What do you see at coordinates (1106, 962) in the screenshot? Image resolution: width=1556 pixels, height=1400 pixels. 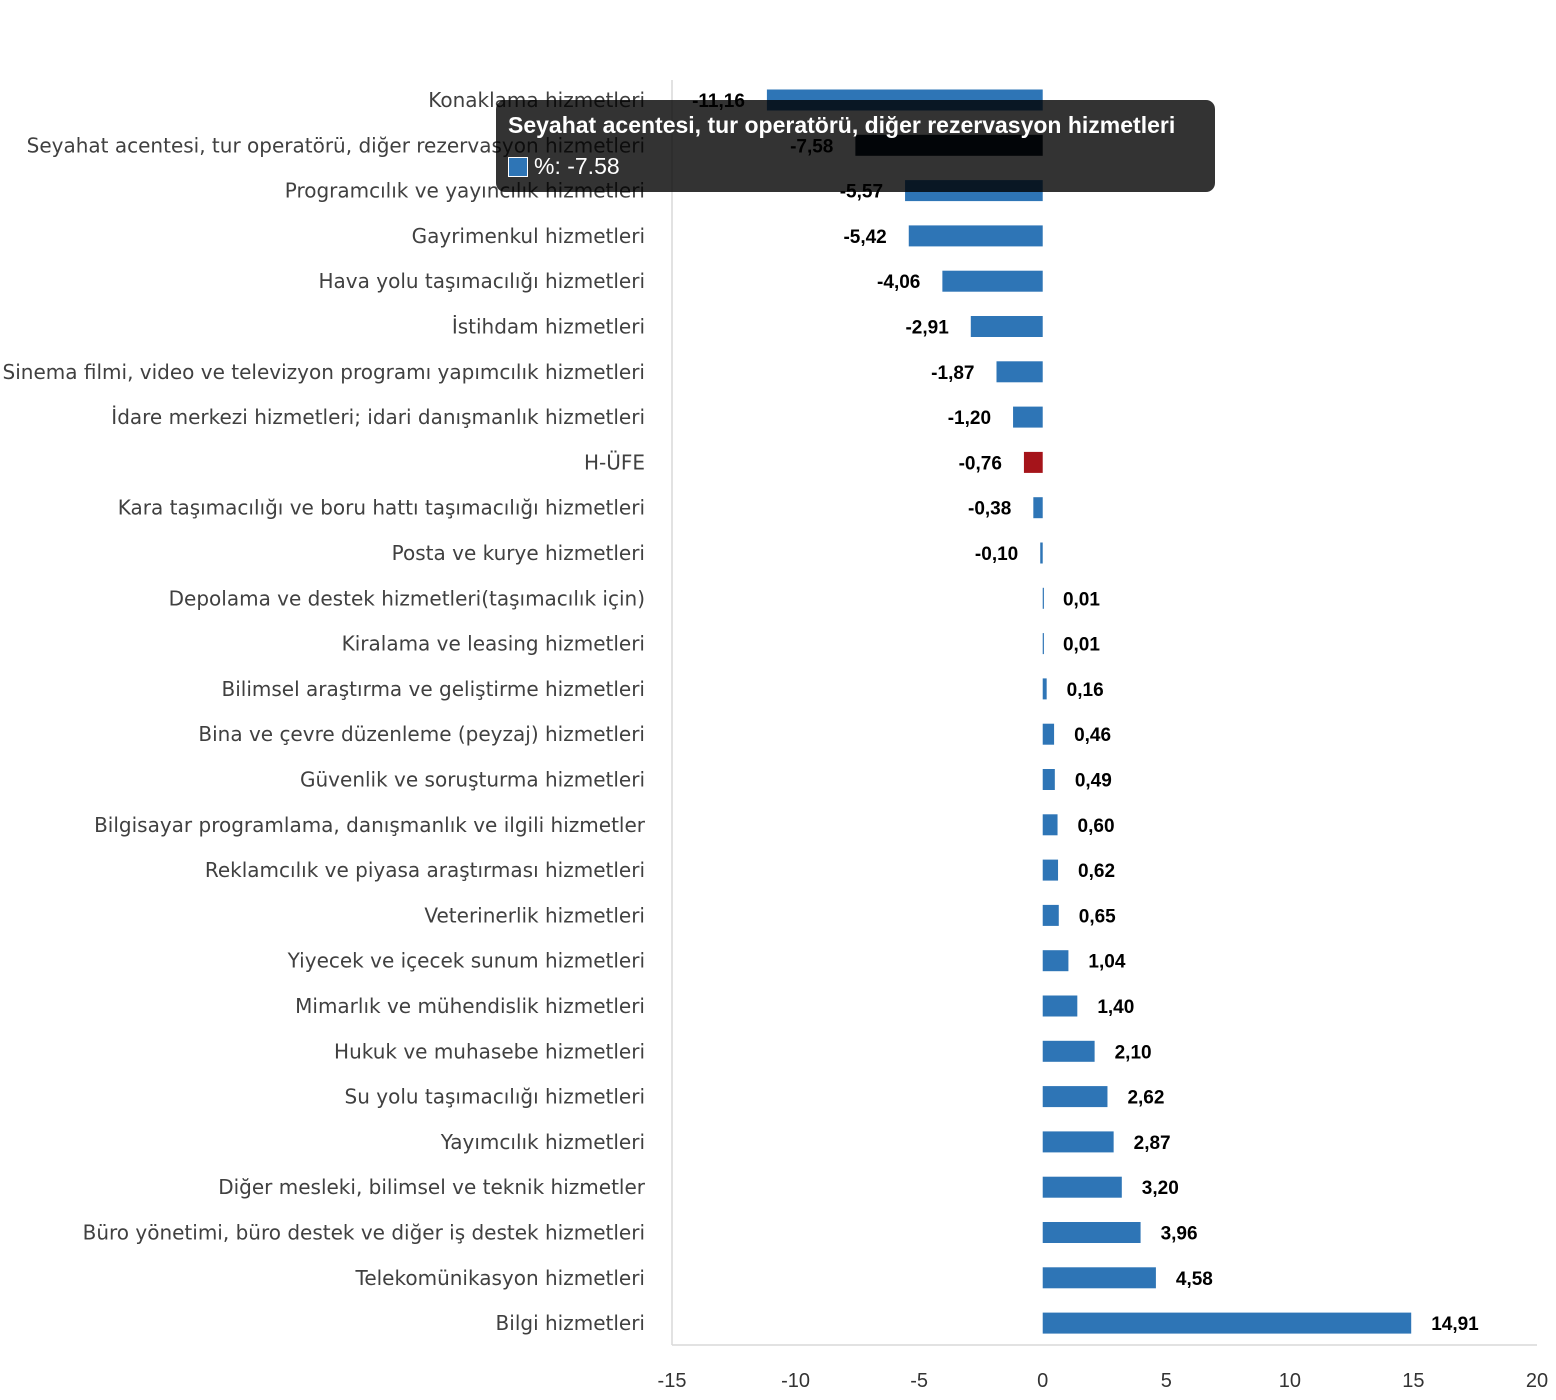 I see `data-label: 1,04` at bounding box center [1106, 962].